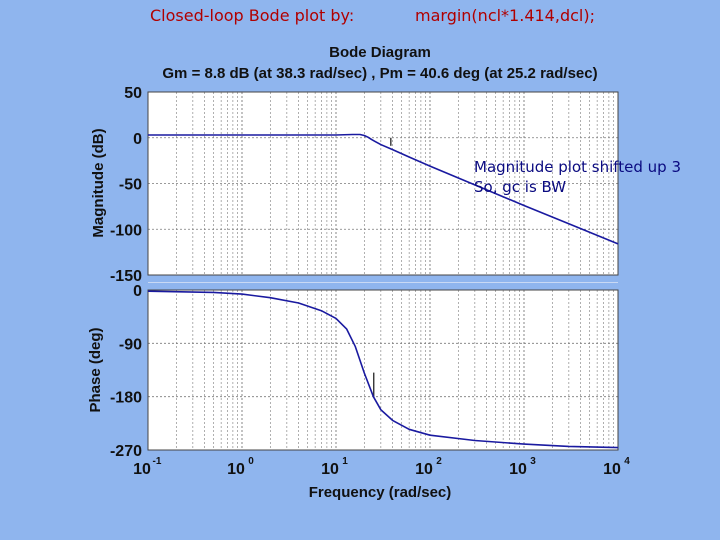 The height and width of the screenshot is (540, 720). What do you see at coordinates (157, 461) in the screenshot?
I see `xtick-exponent: -1` at bounding box center [157, 461].